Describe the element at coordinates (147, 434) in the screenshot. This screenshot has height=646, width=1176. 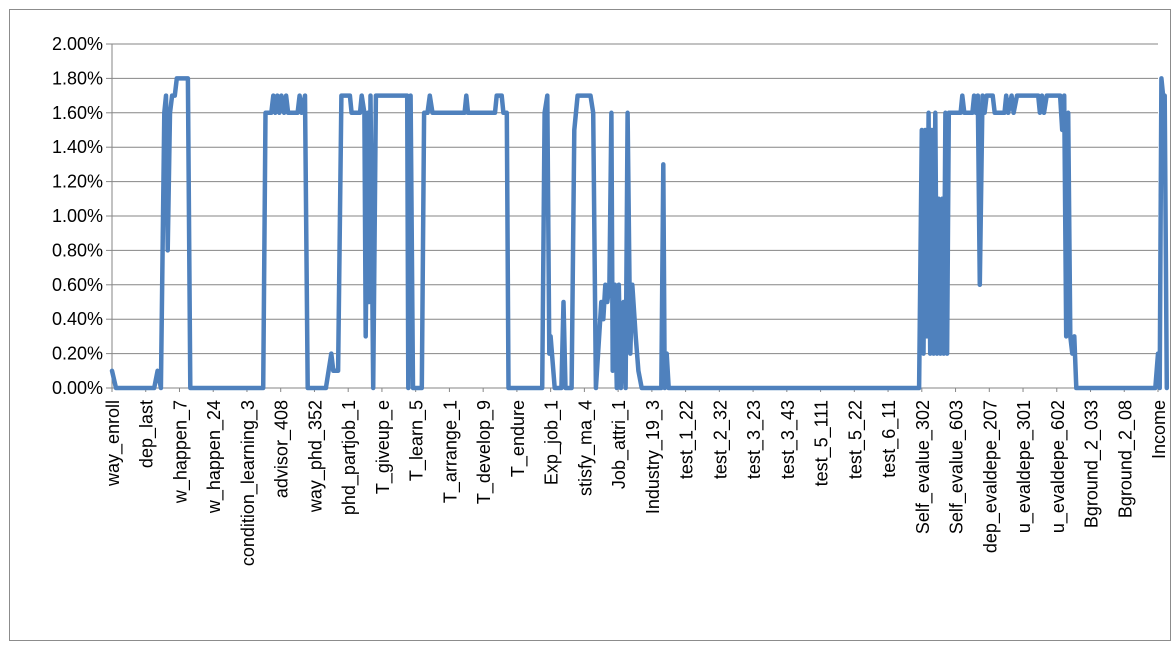
I see `x-tick-label: dep_last` at that location.